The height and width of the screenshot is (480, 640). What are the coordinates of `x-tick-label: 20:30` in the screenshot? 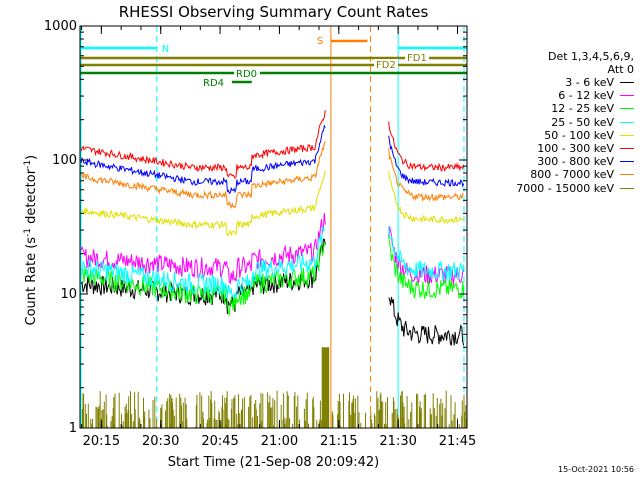 It's located at (160, 441).